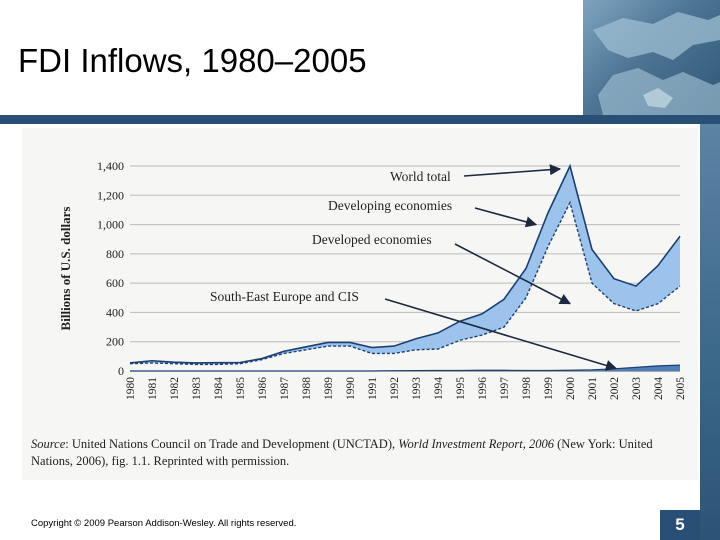 Image resolution: width=720 pixels, height=540 pixels. What do you see at coordinates (131, 388) in the screenshot?
I see `x-tick-label: 1980` at bounding box center [131, 388].